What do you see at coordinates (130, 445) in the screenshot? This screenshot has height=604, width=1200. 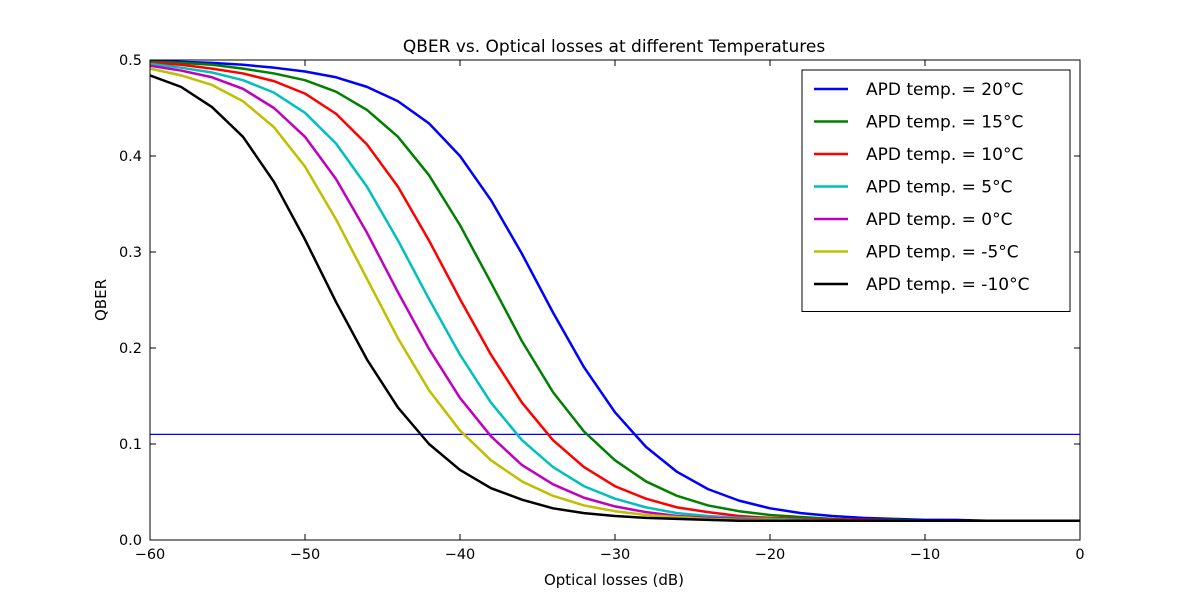 I see `y-tick-label: 0.1` at bounding box center [130, 445].